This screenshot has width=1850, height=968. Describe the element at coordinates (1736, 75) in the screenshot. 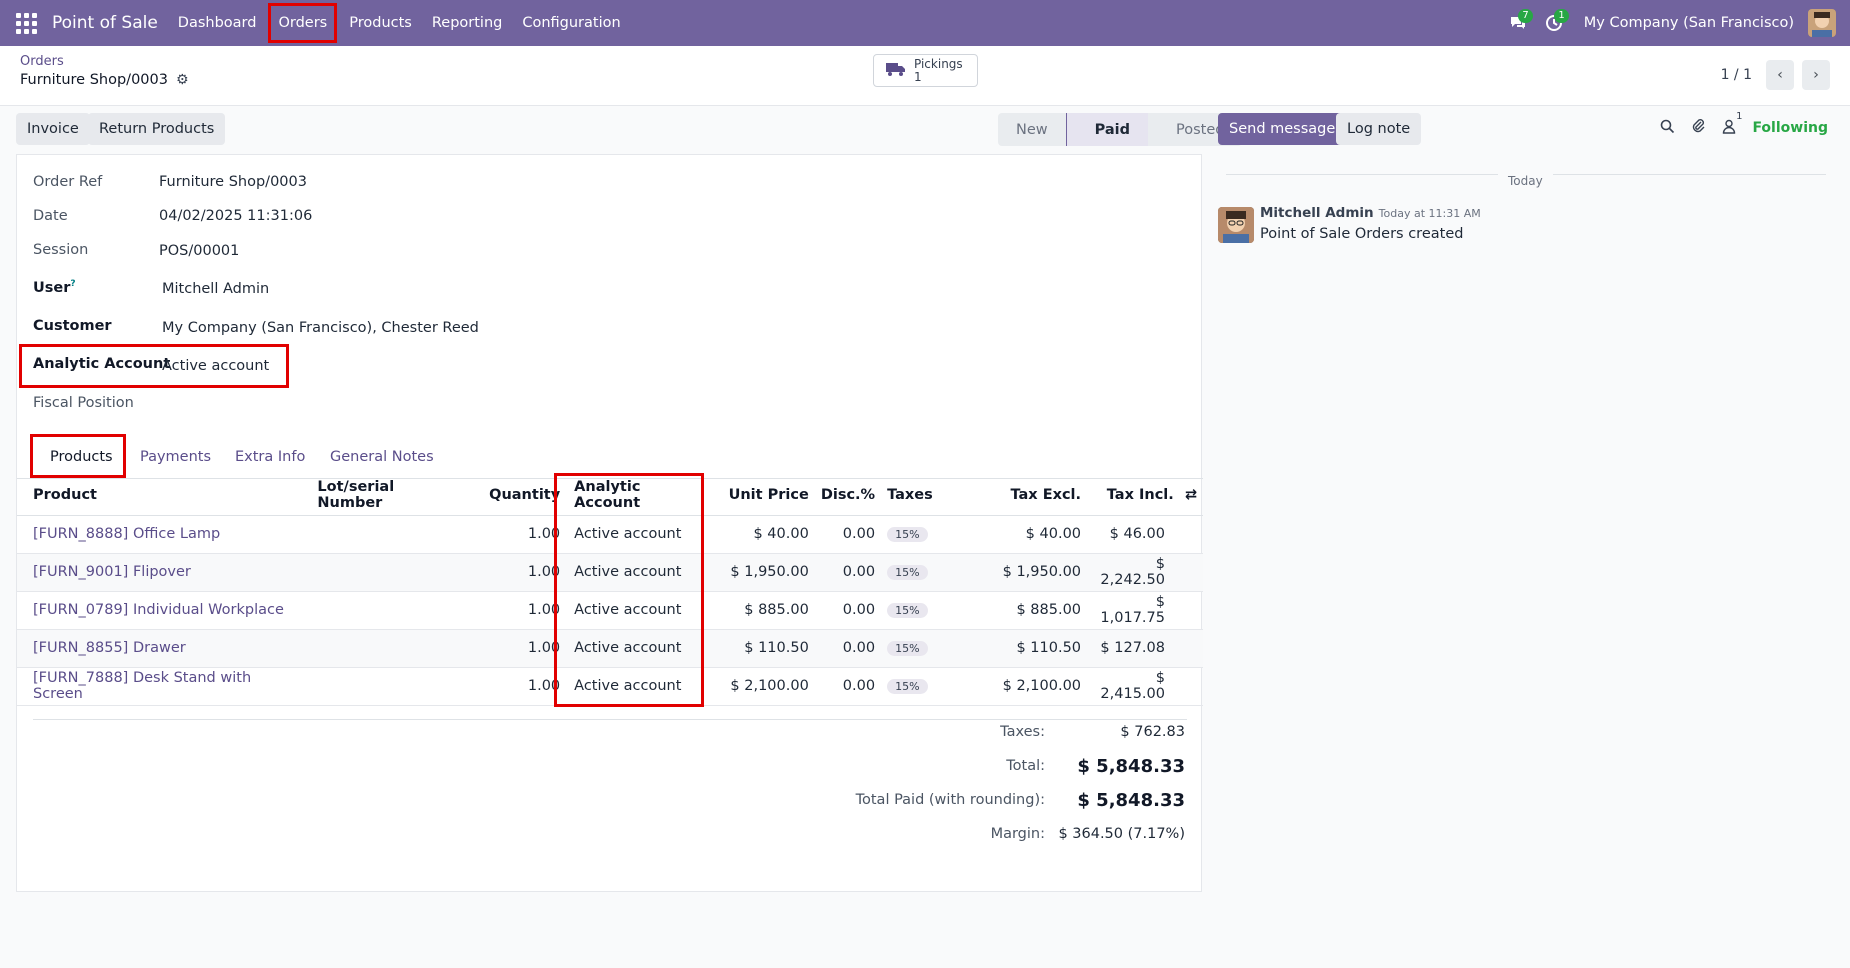

I see `pager-value: 1 / 1` at that location.